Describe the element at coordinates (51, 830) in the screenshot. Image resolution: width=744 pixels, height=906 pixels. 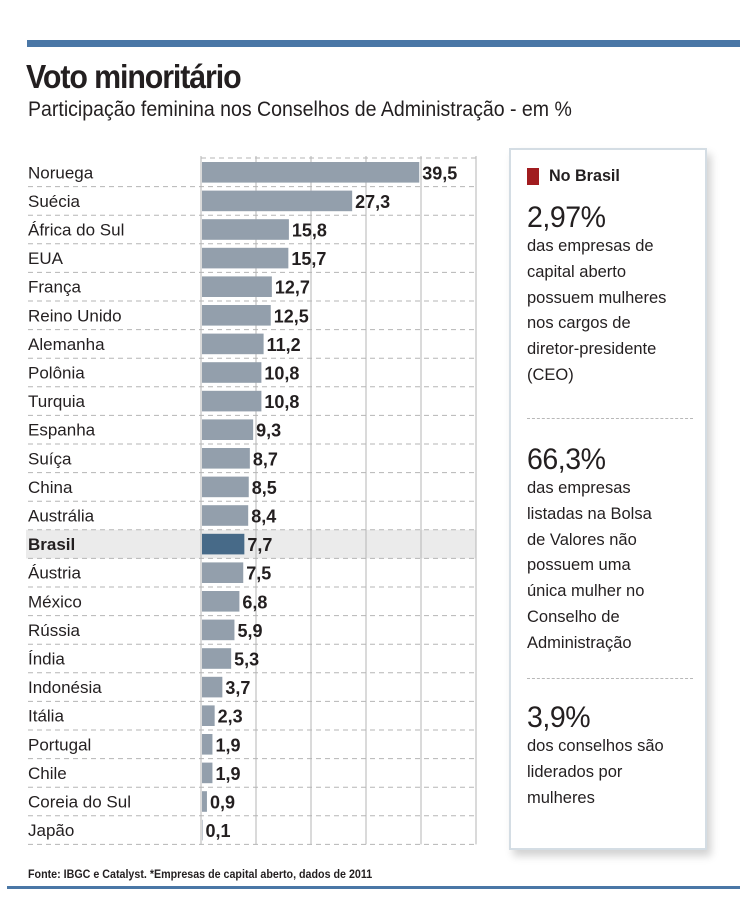
I see `category-label: Japão` at that location.